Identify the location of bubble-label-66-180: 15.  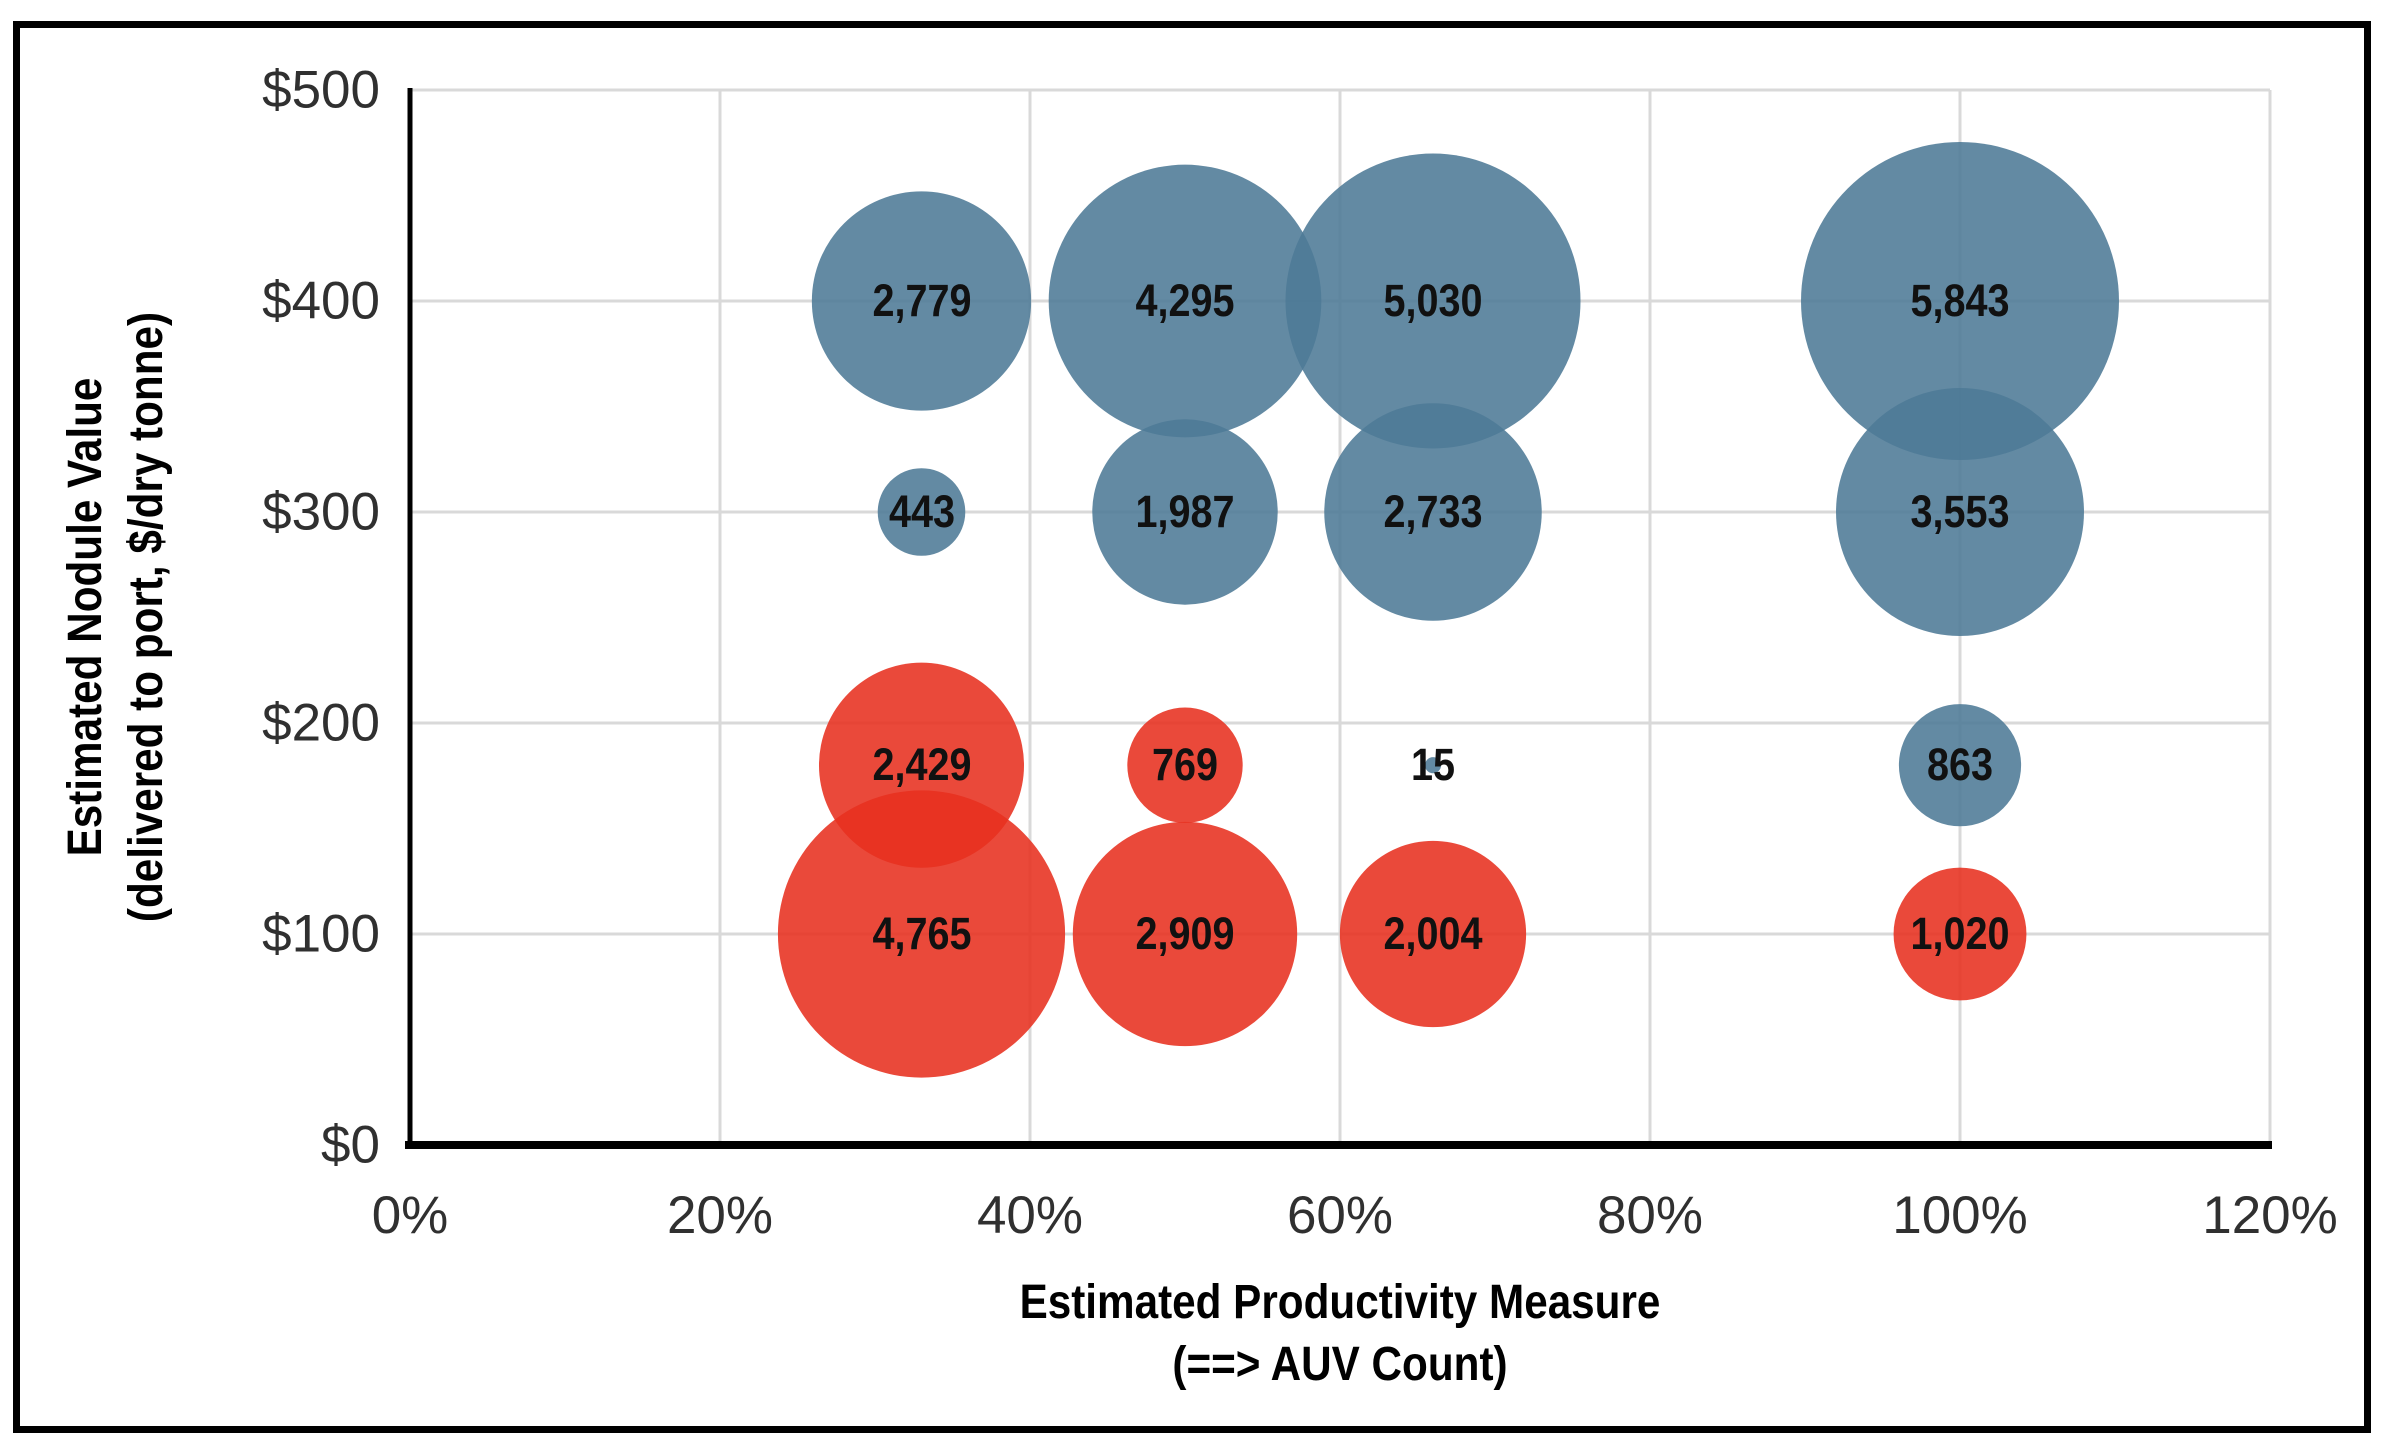
(1433, 765).